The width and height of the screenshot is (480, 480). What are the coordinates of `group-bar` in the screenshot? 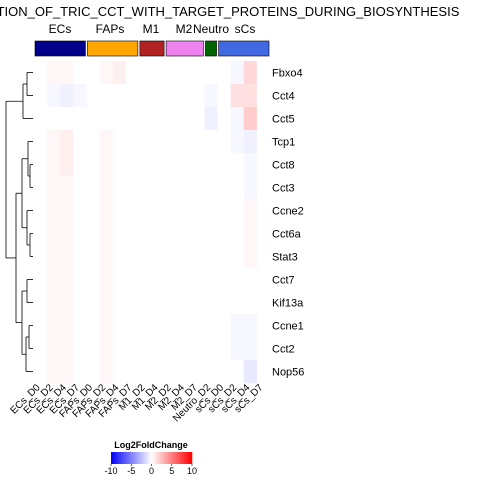 It's located at (60, 48).